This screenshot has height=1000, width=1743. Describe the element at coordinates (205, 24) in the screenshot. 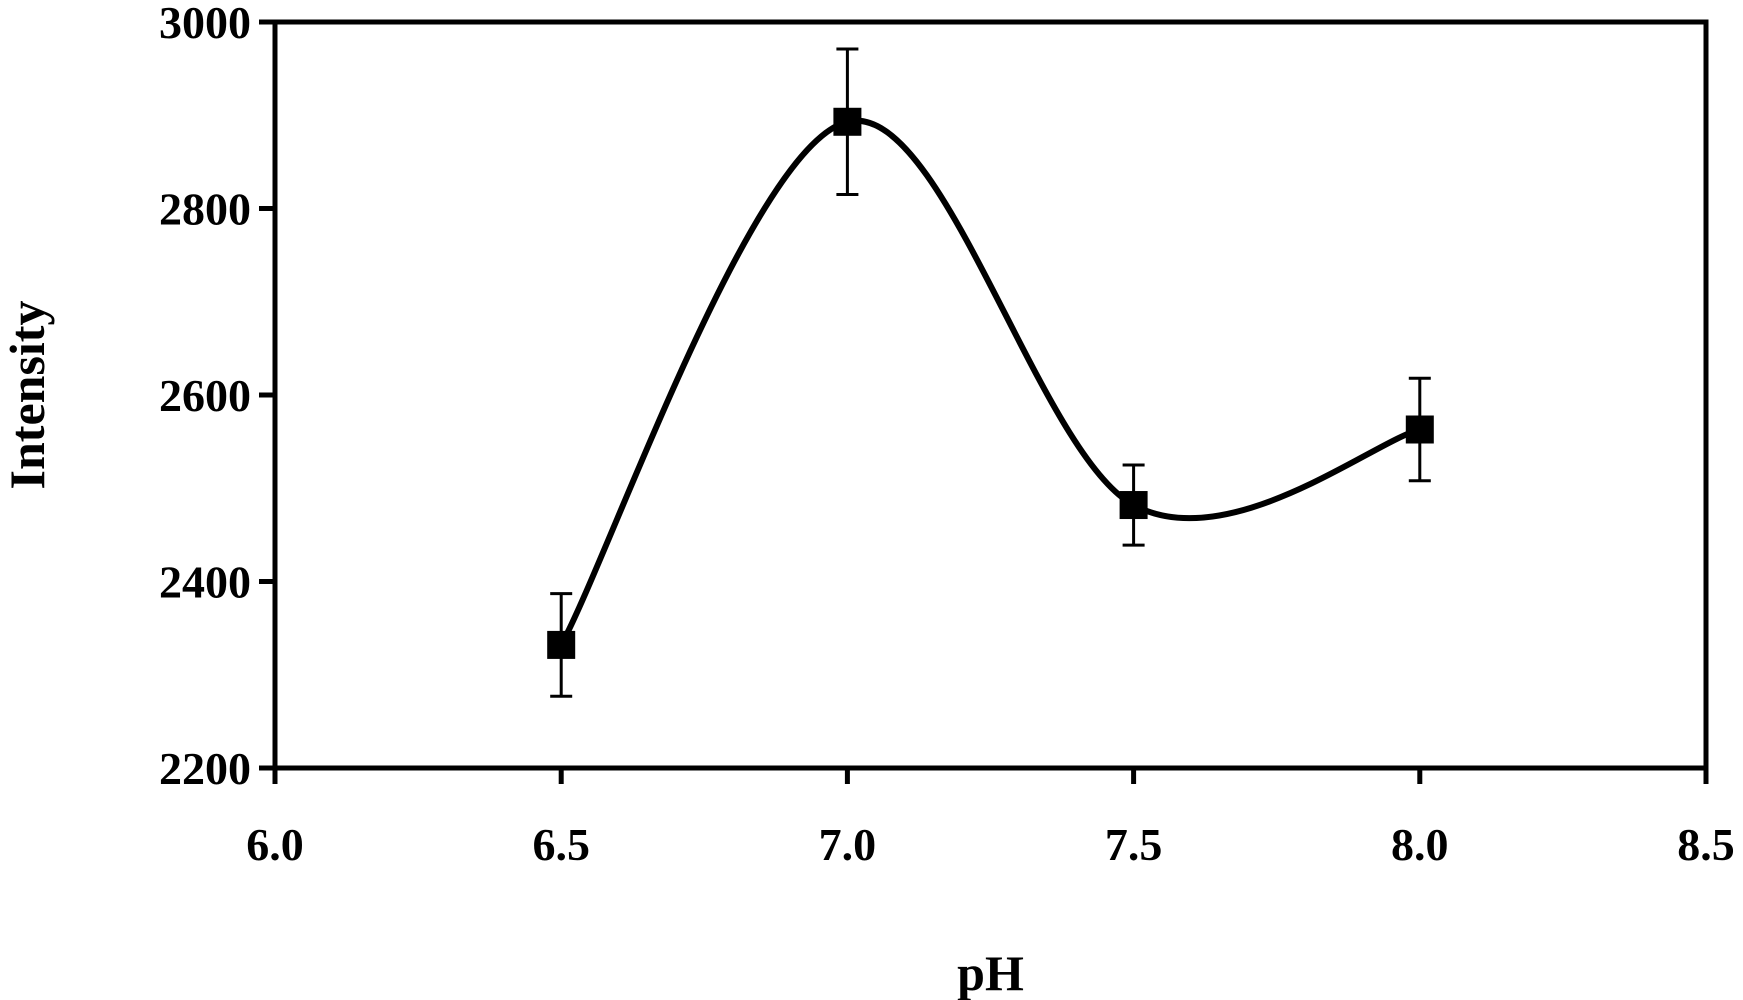

I see `y-tick-label: 3000` at that location.